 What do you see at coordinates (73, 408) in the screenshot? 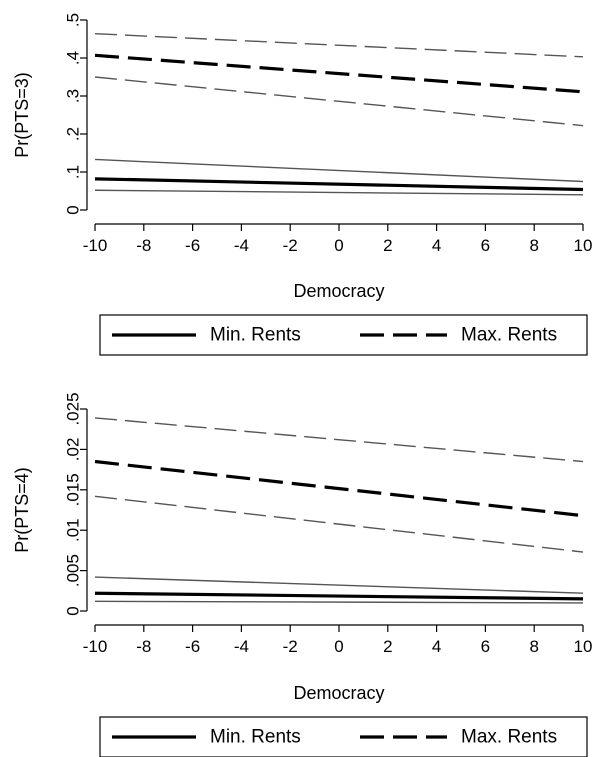
I see `y-tick-label: .025` at bounding box center [73, 408].